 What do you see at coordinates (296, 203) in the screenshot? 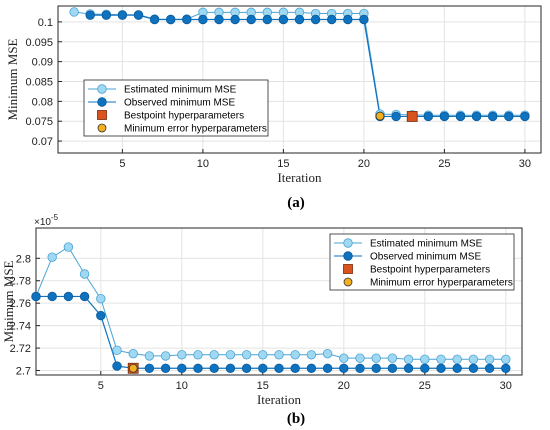
I see `caption-a: (a)` at bounding box center [296, 203].